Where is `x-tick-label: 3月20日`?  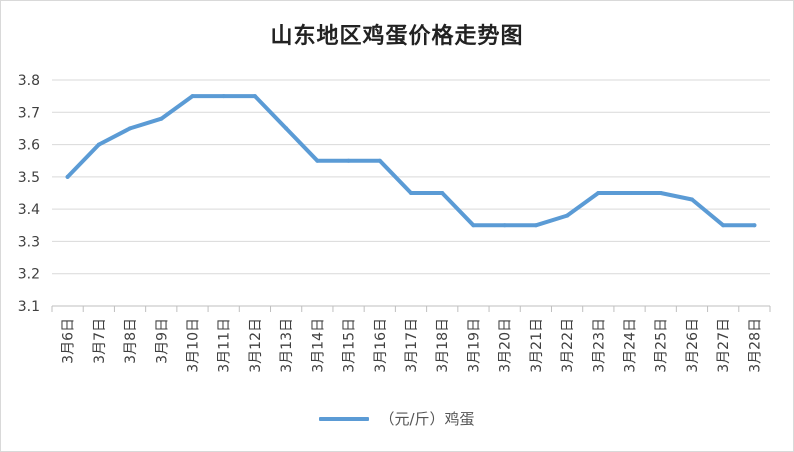 x-tick-label: 3月20日 is located at coordinates (506, 345).